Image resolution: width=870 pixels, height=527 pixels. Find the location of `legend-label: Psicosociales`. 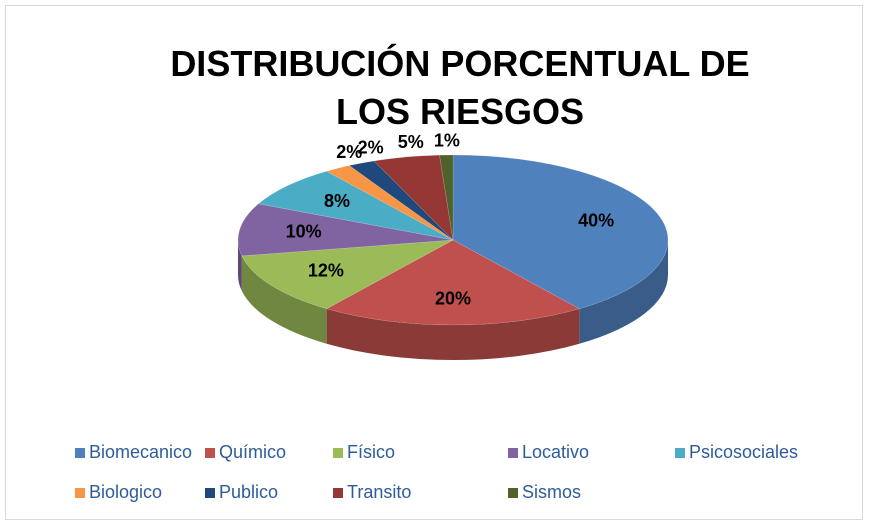

legend-label: Psicosociales is located at coordinates (743, 452).